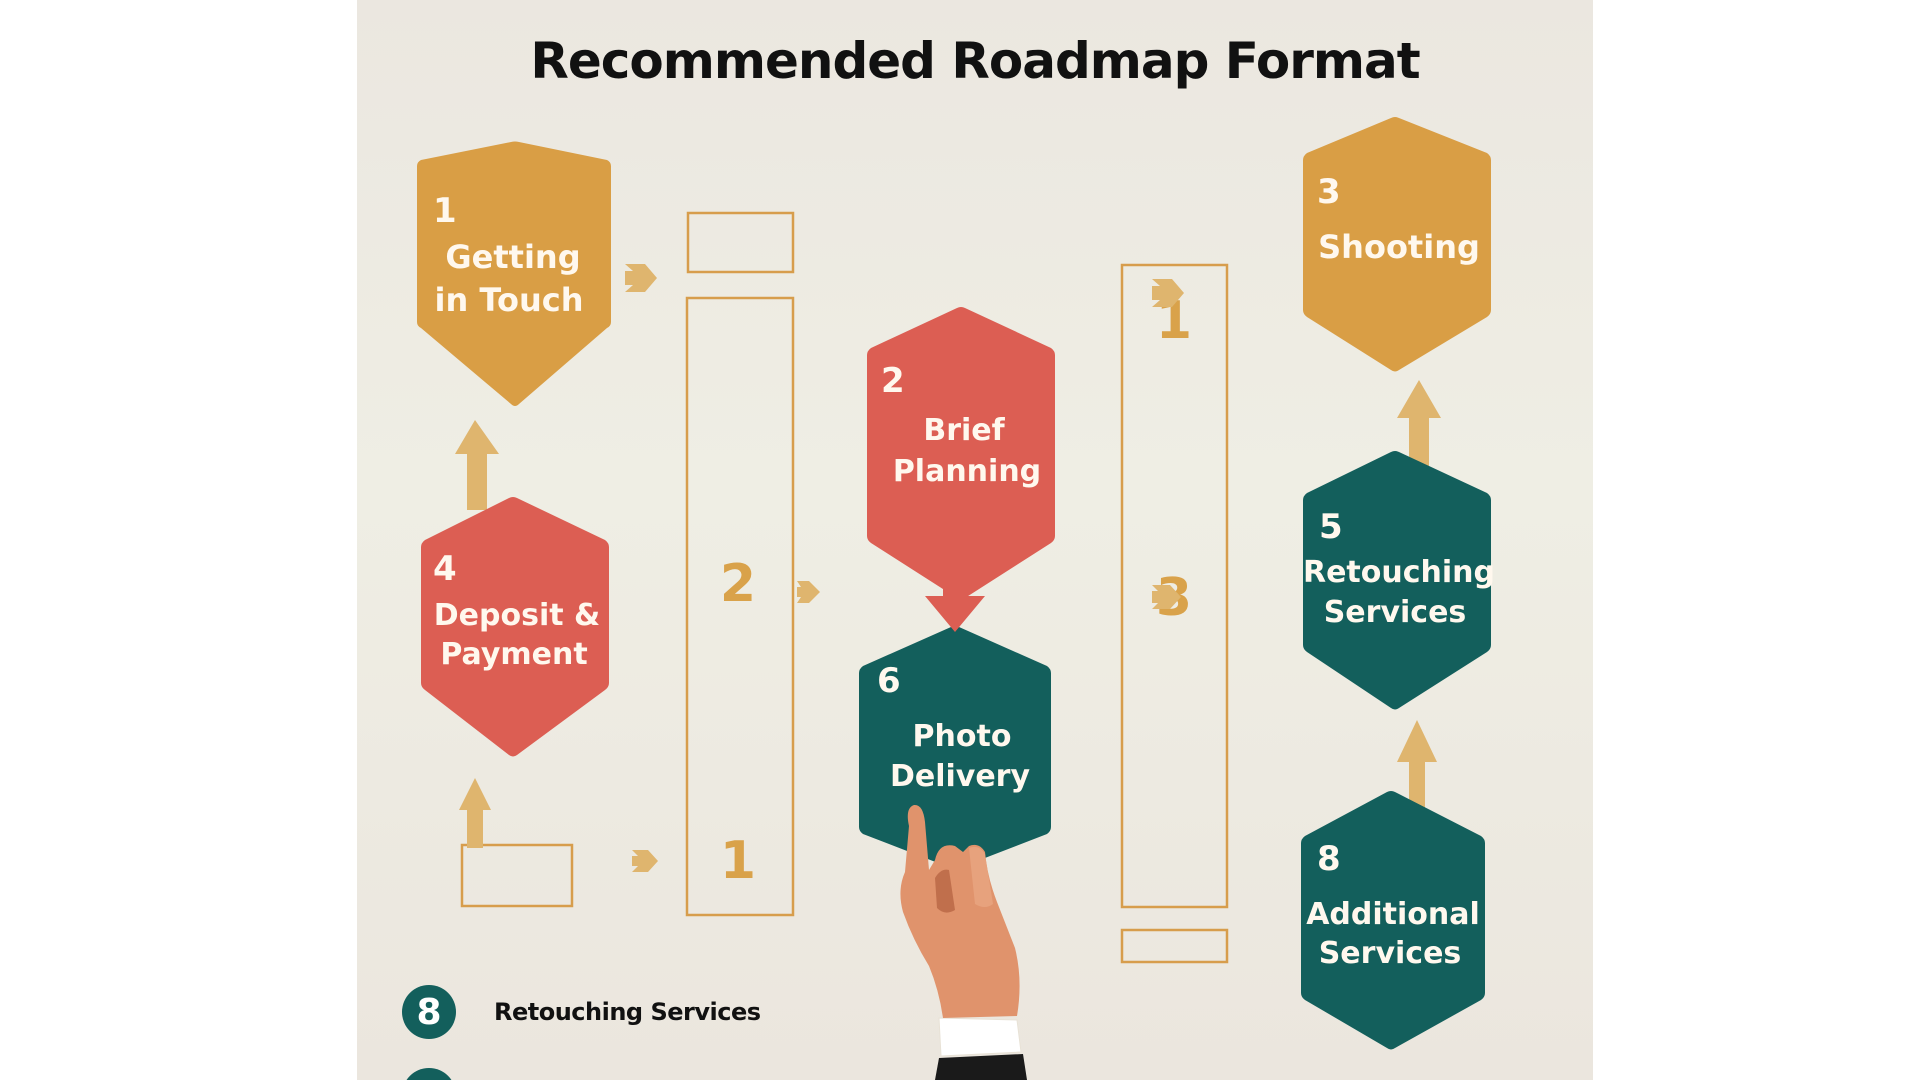 The image size is (1920, 1080). I want to click on legend-item: 8 Retouching Services, so click(581, 1012).